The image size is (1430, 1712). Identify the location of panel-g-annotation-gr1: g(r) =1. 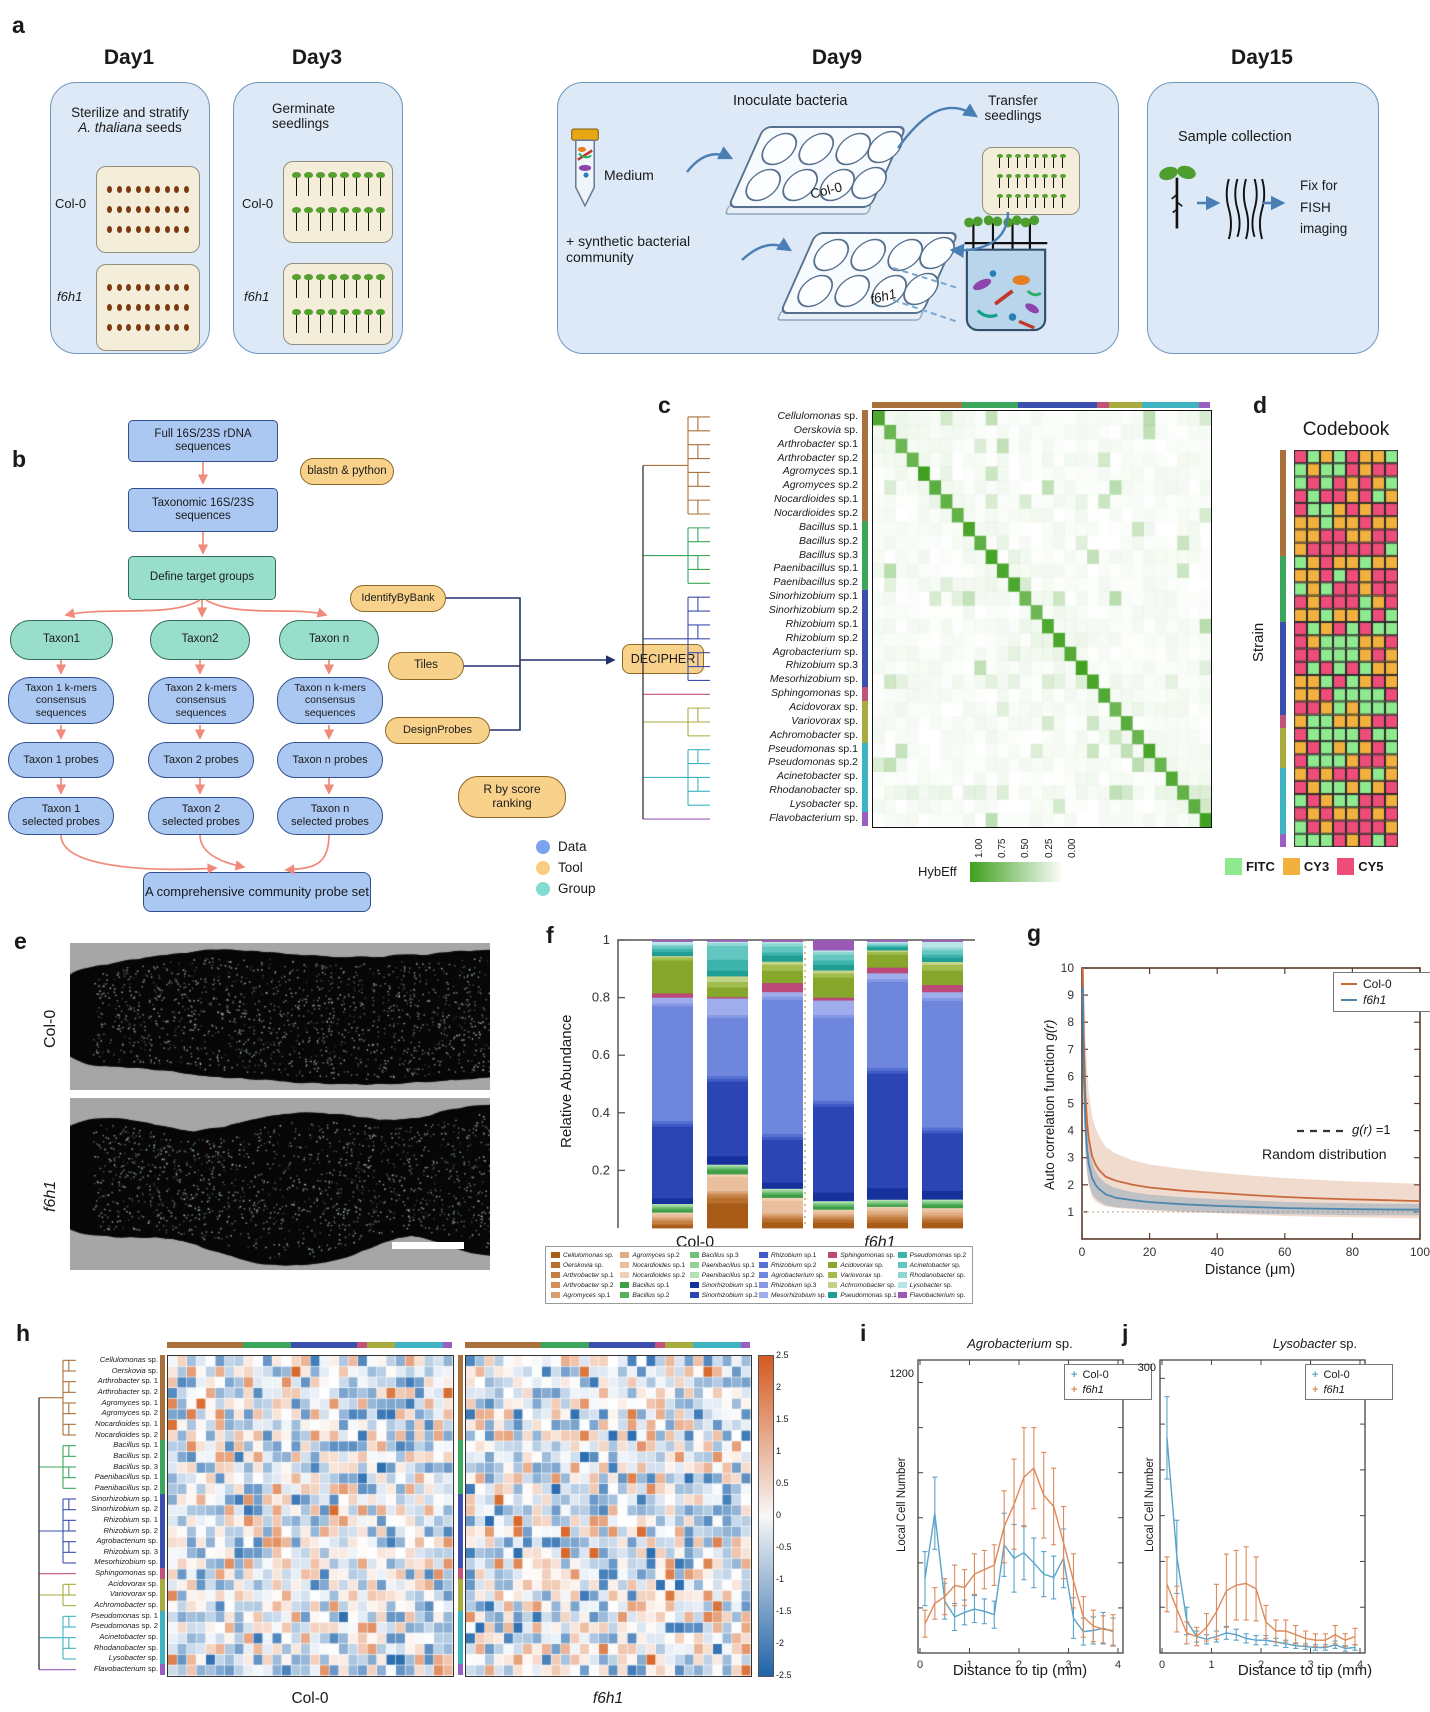
(1371, 1129).